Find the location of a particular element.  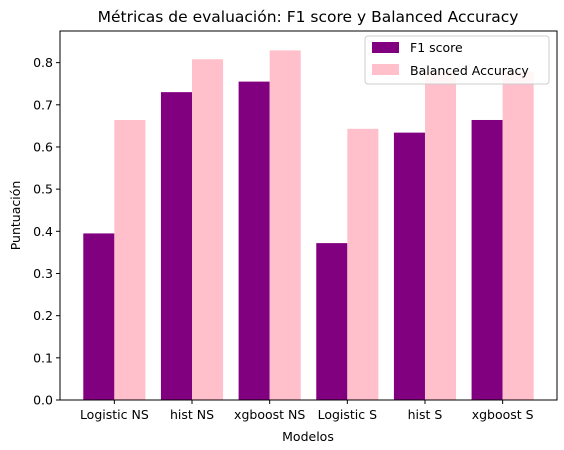

bar-f1-score-hist-s is located at coordinates (409, 266).